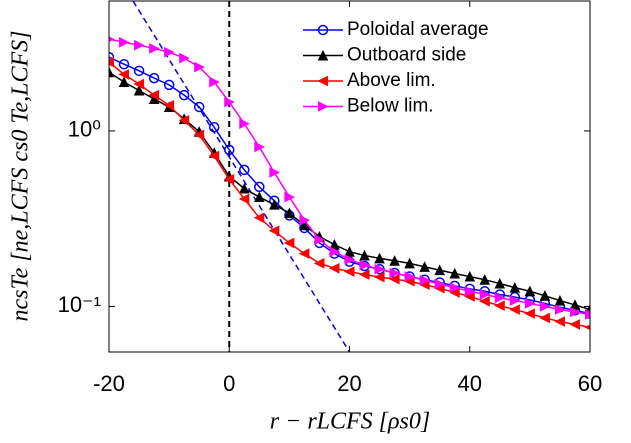 The height and width of the screenshot is (443, 631). What do you see at coordinates (391, 80) in the screenshot?
I see `legend-label: Above lim.` at bounding box center [391, 80].